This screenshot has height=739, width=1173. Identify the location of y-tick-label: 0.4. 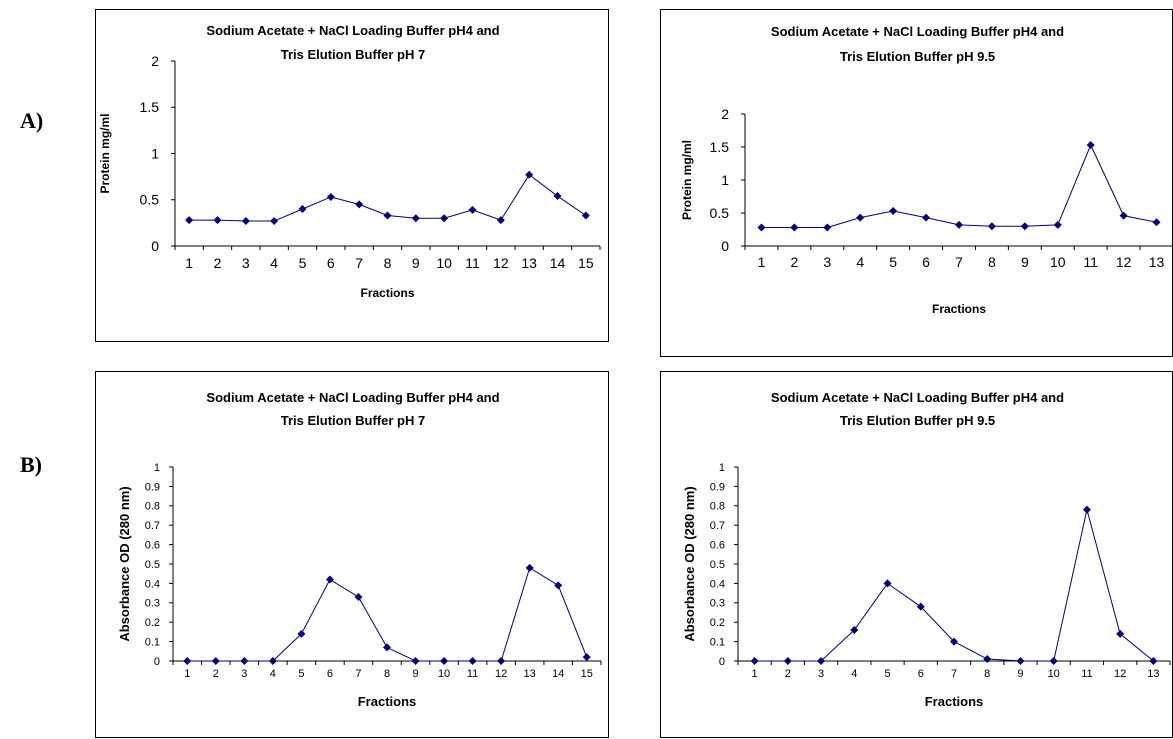
(717, 584).